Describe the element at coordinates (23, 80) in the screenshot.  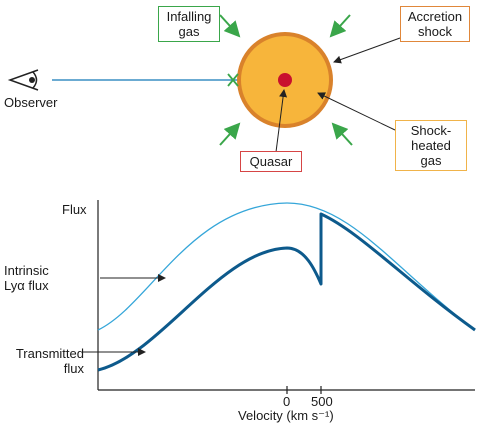
I see `observer-eye-icon` at that location.